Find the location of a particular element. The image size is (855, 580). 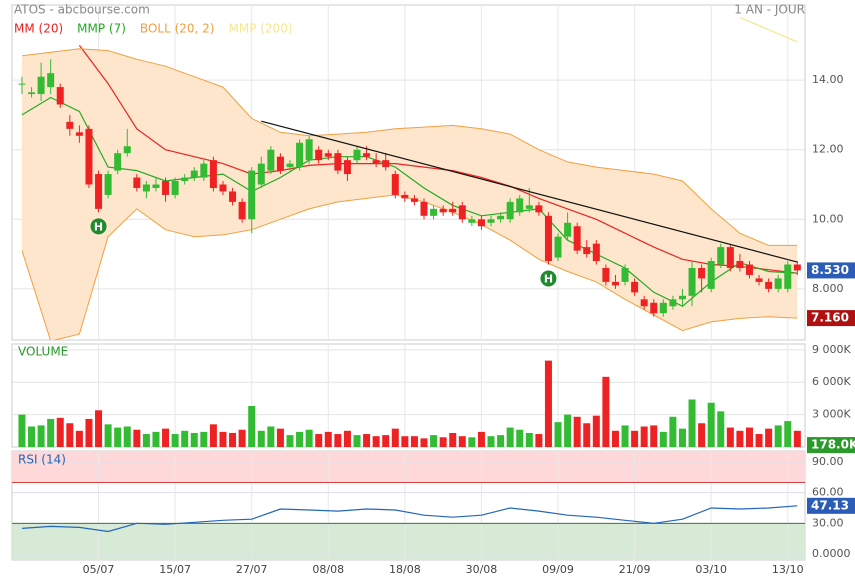

x-tick-label: 09/09 is located at coordinates (558, 569).